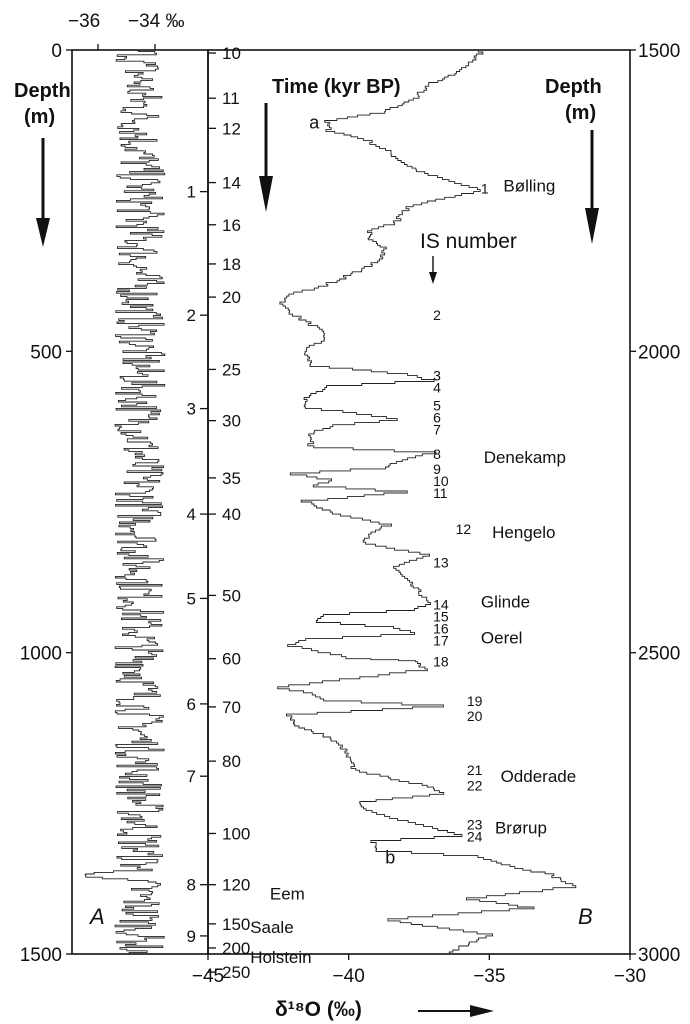 This screenshot has width=690, height=1024. What do you see at coordinates (156, 21) in the screenshot?
I see `panel-a-top-label-34: −34 ‰` at bounding box center [156, 21].